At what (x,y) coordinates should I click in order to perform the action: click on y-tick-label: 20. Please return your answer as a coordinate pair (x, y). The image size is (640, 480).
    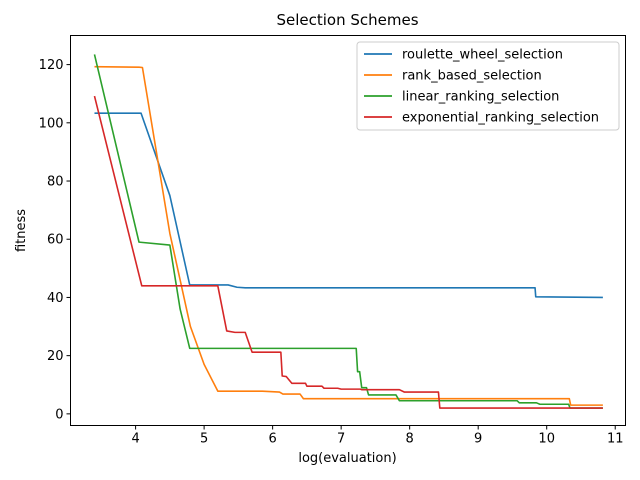
    Looking at the image, I should click on (55, 356).